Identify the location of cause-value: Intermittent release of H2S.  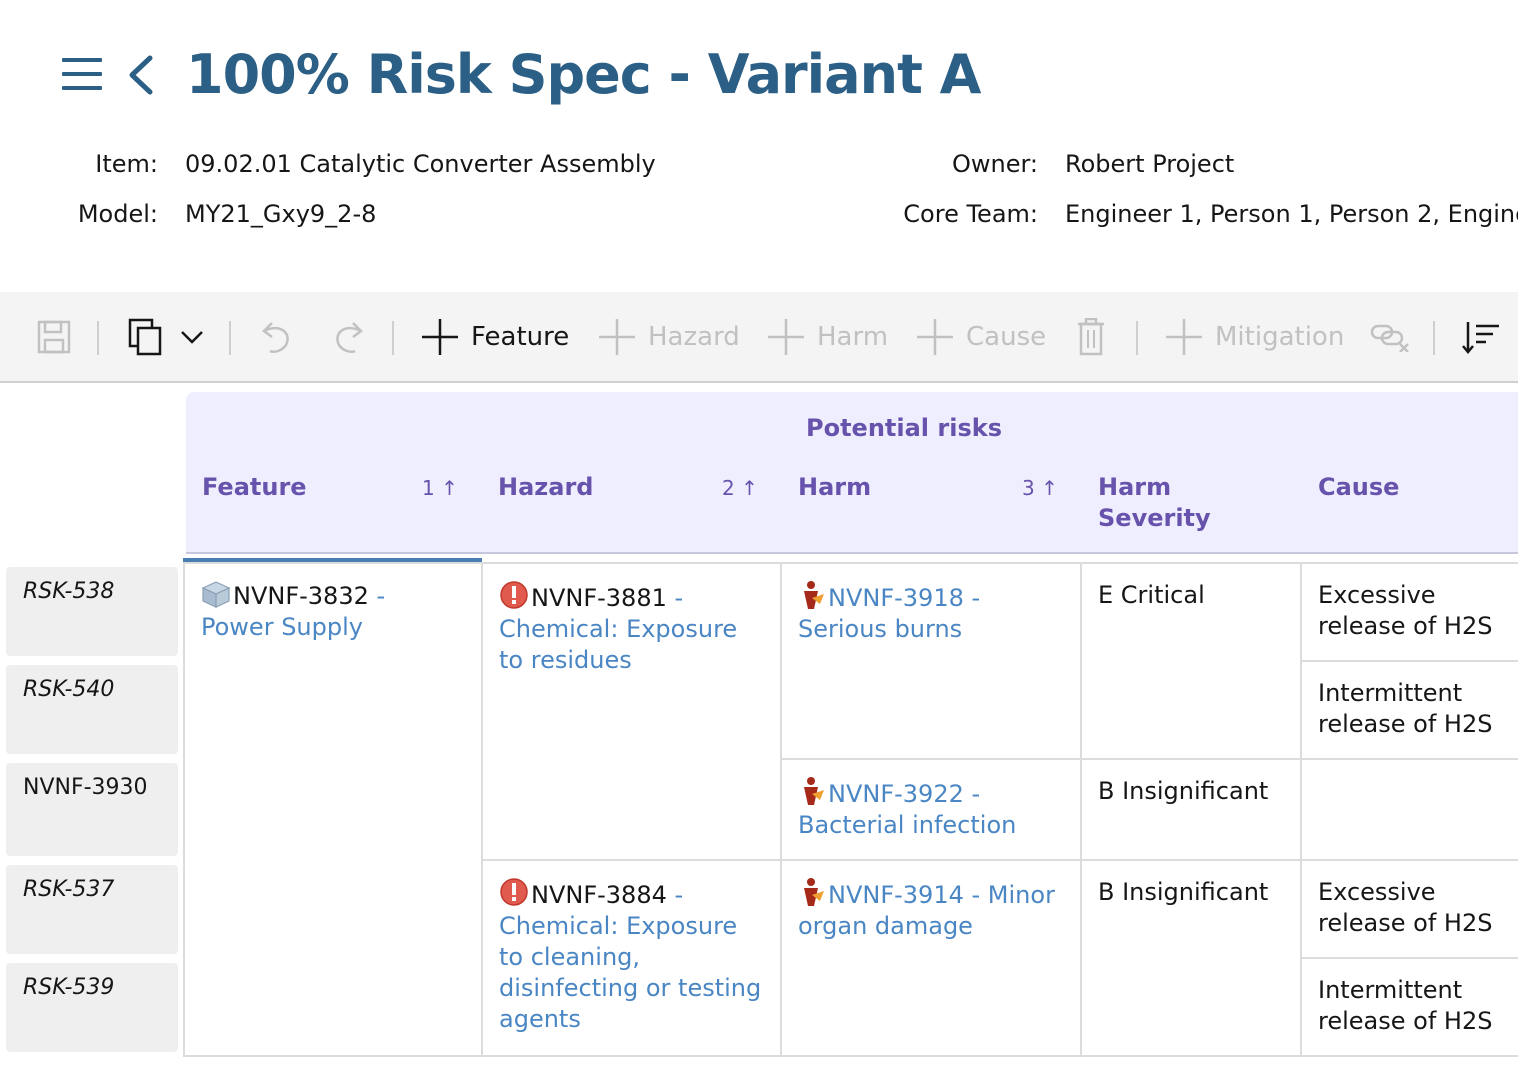
(1405, 708).